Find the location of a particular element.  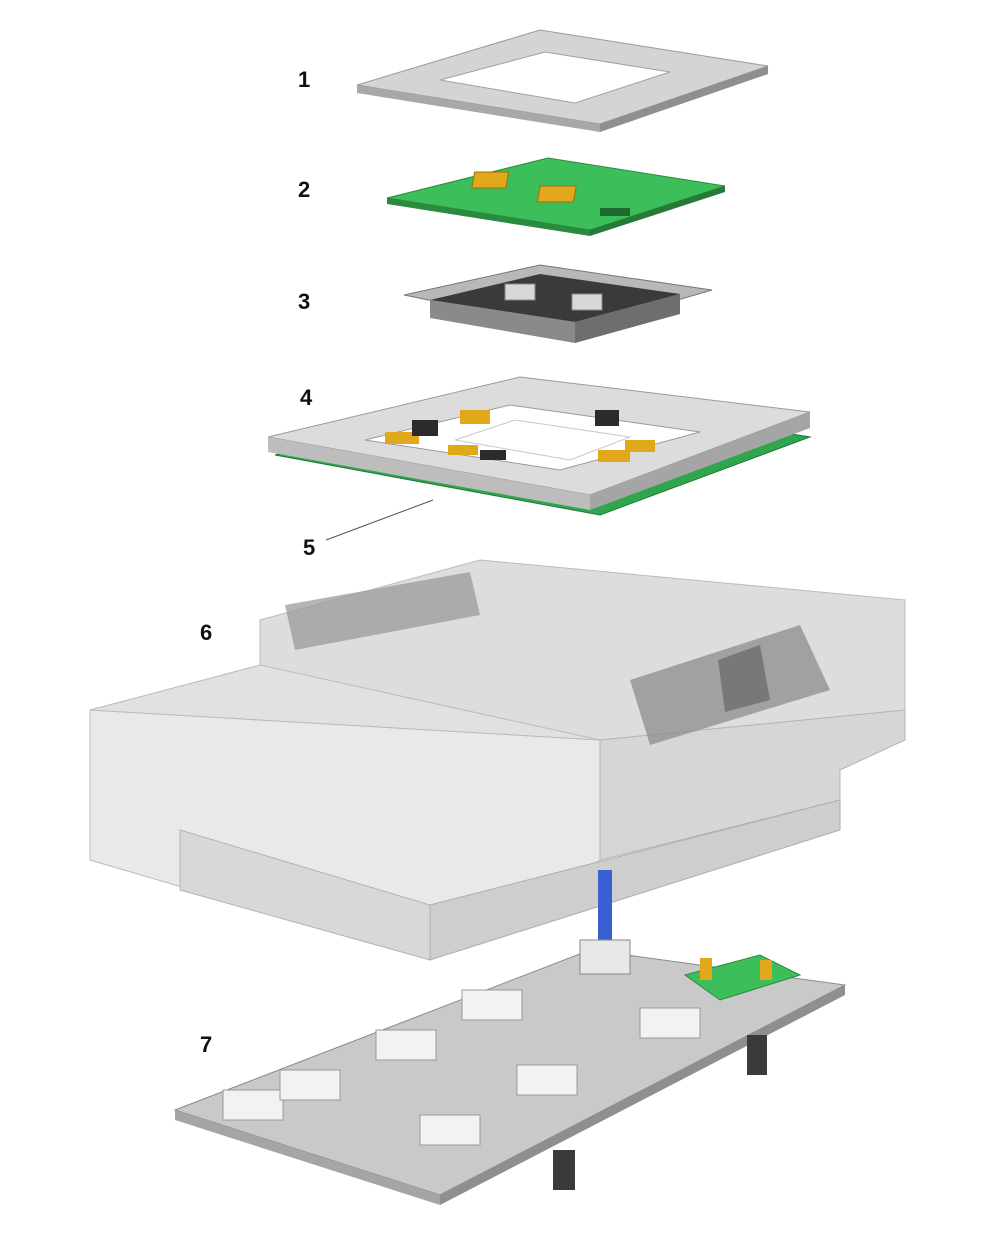

callout-5: 5 is located at coordinates (309, 547).